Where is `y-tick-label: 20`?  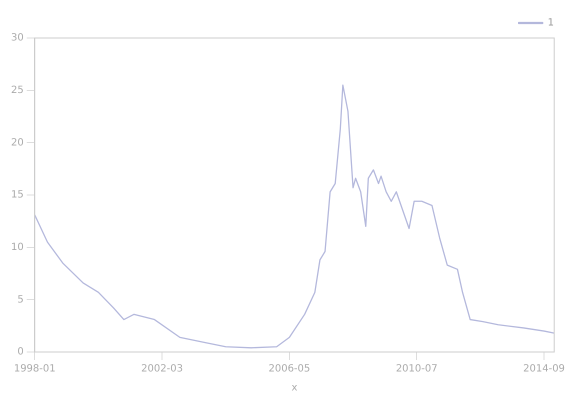 y-tick-label: 20 is located at coordinates (17, 142).